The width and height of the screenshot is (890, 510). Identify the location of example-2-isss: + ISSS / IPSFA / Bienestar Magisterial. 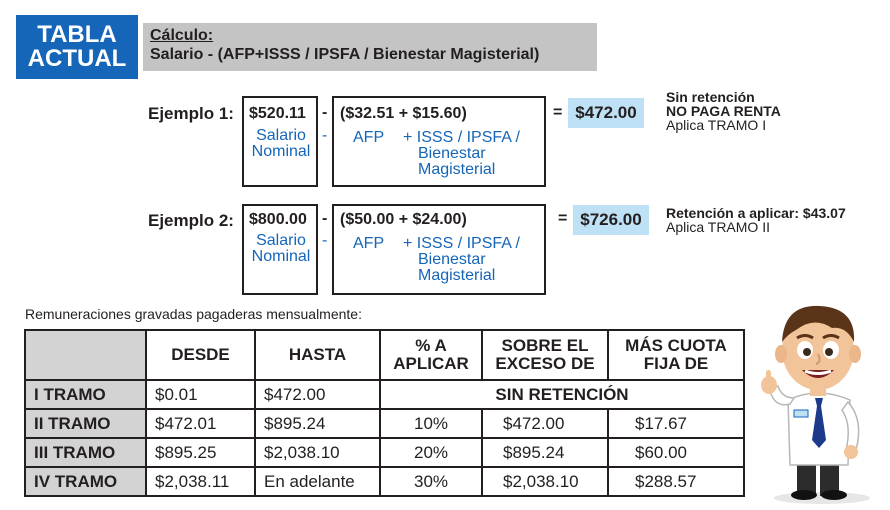
(461, 260).